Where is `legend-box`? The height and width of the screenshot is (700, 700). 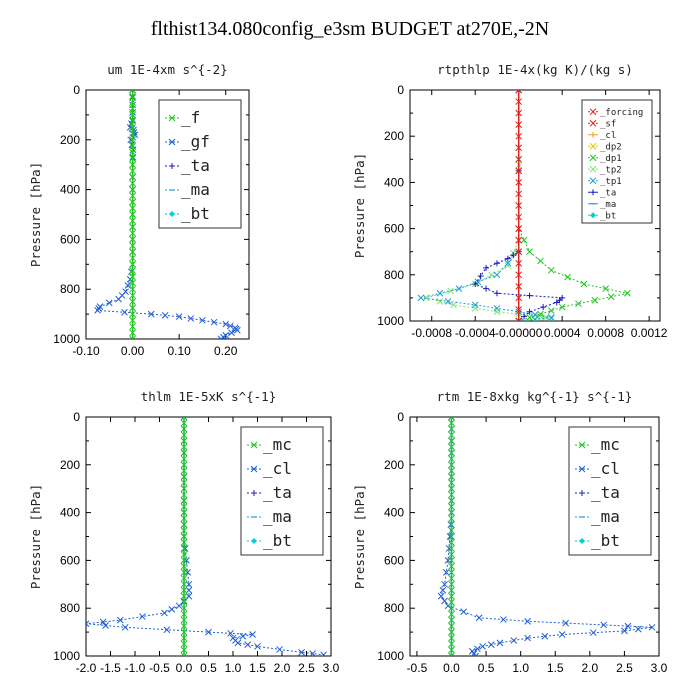
legend-box is located at coordinates (282, 491).